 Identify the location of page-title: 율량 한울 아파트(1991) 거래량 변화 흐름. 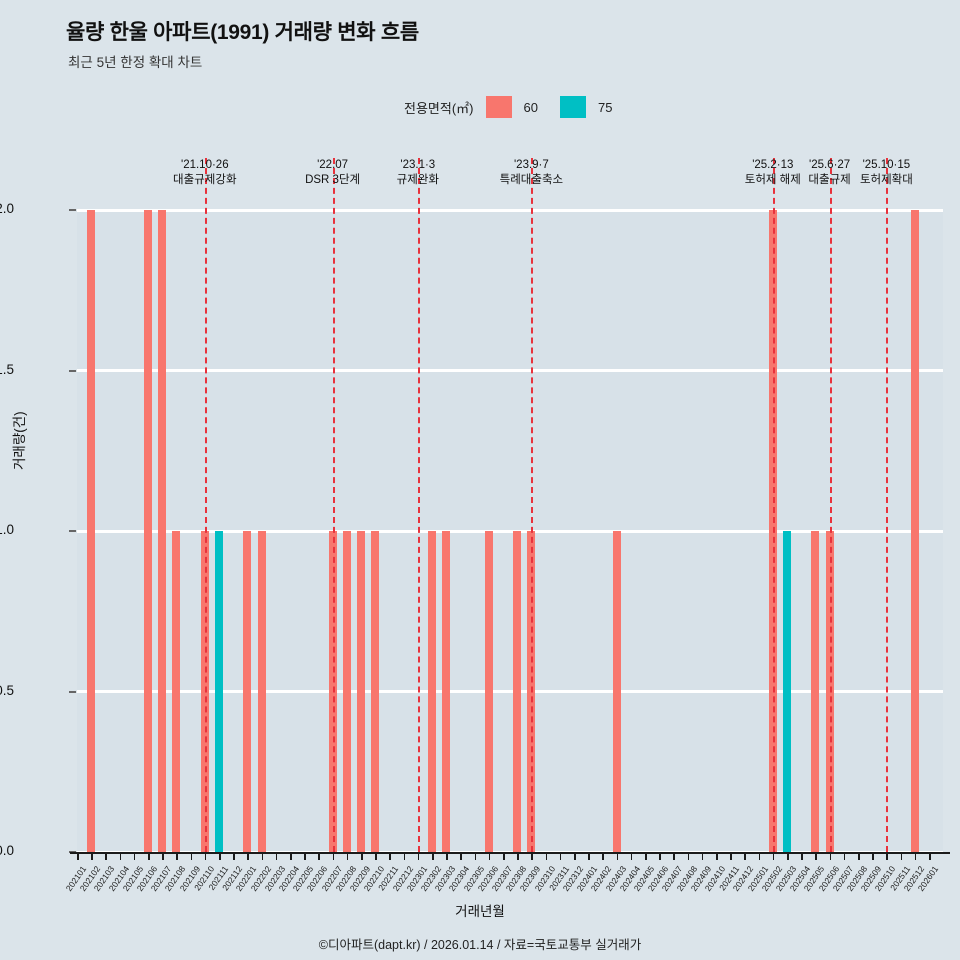
(242, 32).